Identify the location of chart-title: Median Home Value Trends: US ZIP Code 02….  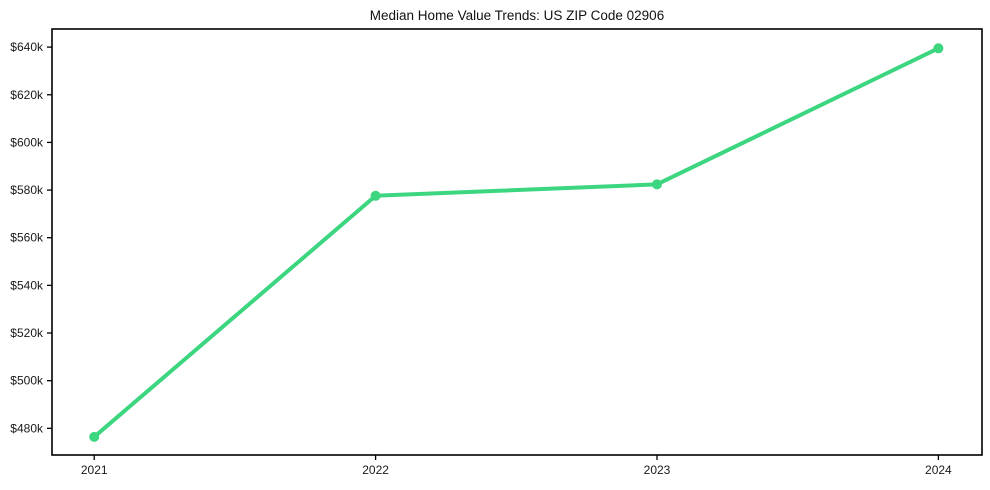
(517, 15).